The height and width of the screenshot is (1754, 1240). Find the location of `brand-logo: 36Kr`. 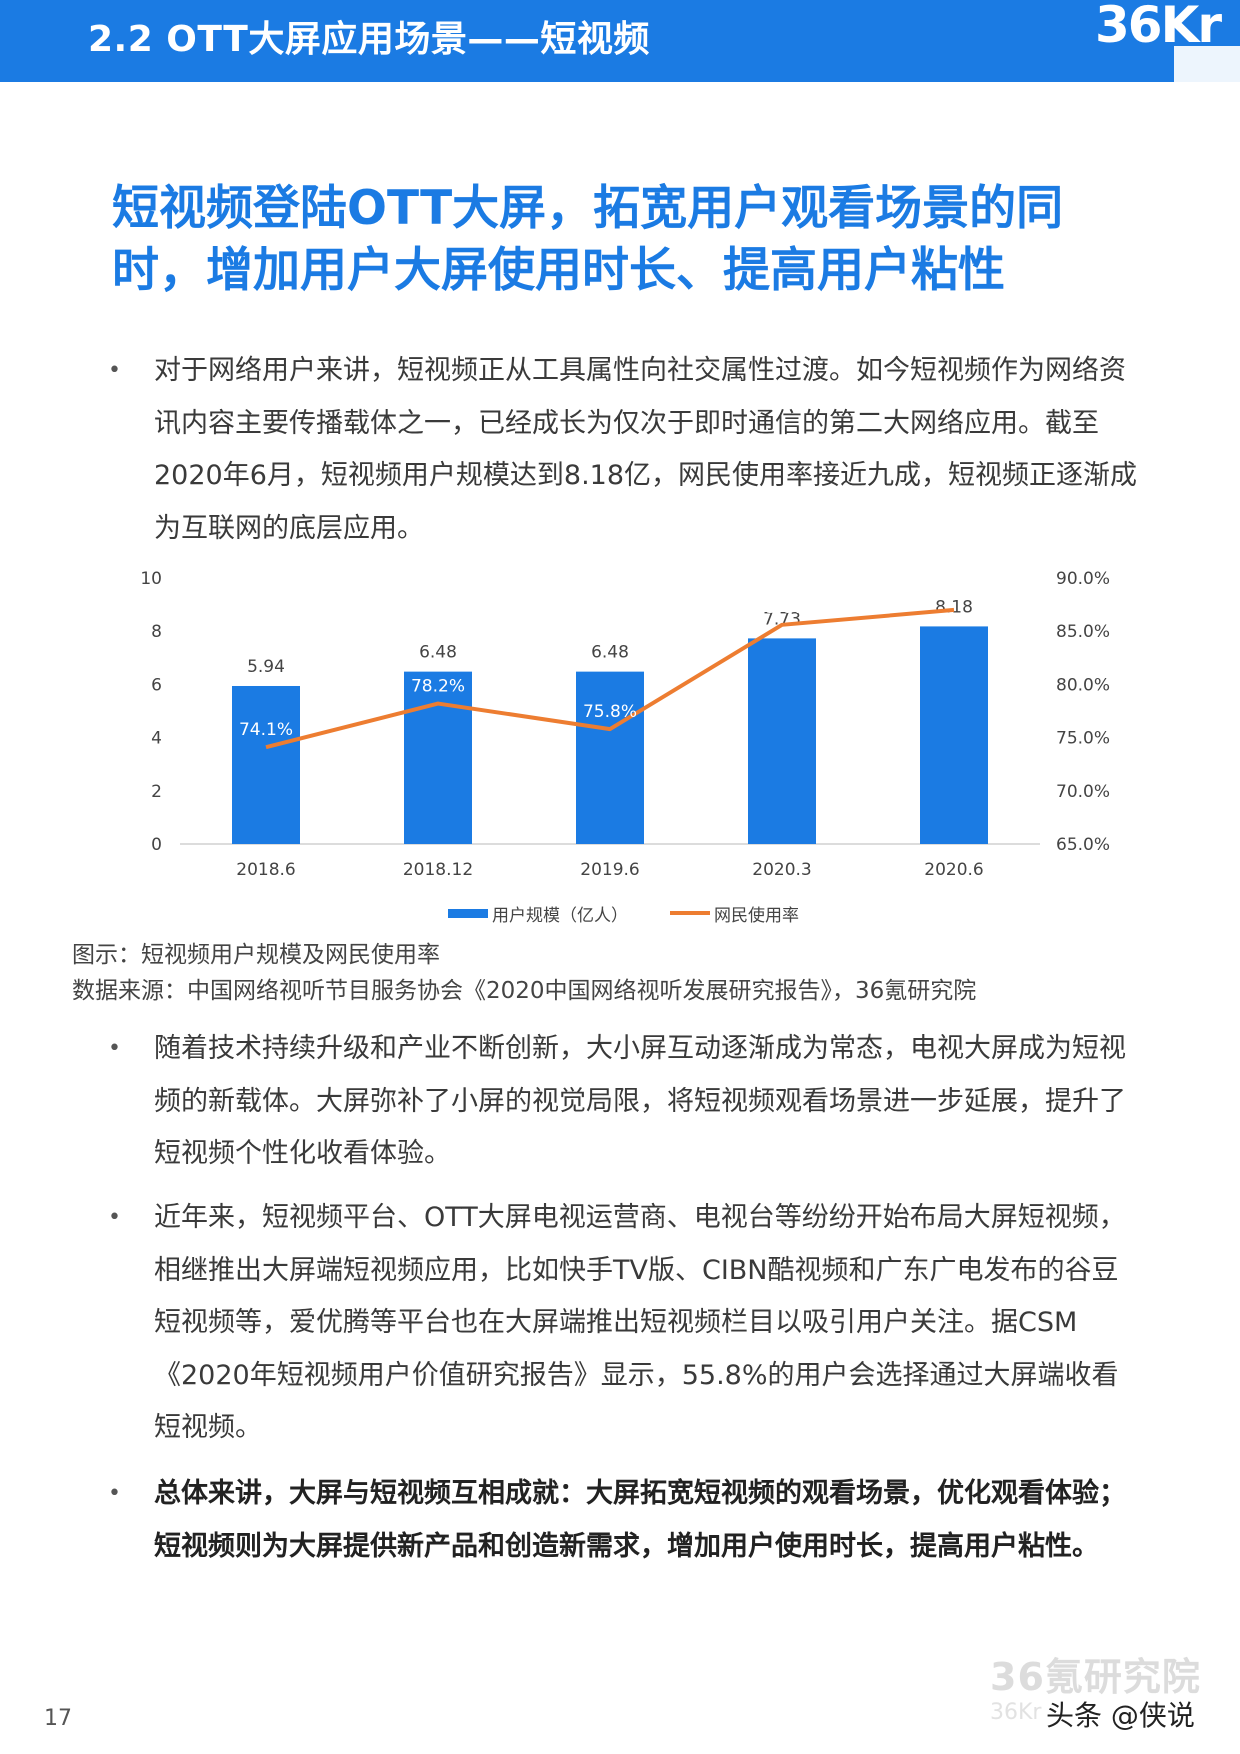

brand-logo: 36Kr is located at coordinates (1167, 41).